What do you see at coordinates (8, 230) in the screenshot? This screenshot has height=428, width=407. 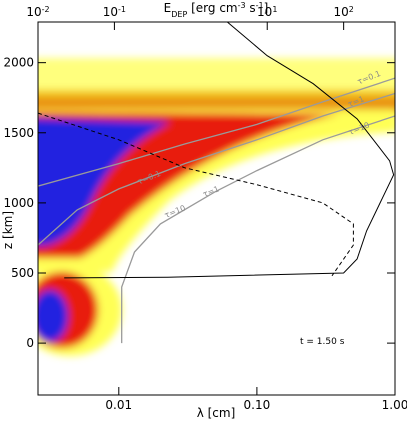 I see `y-axis-label: z [km]` at bounding box center [8, 230].